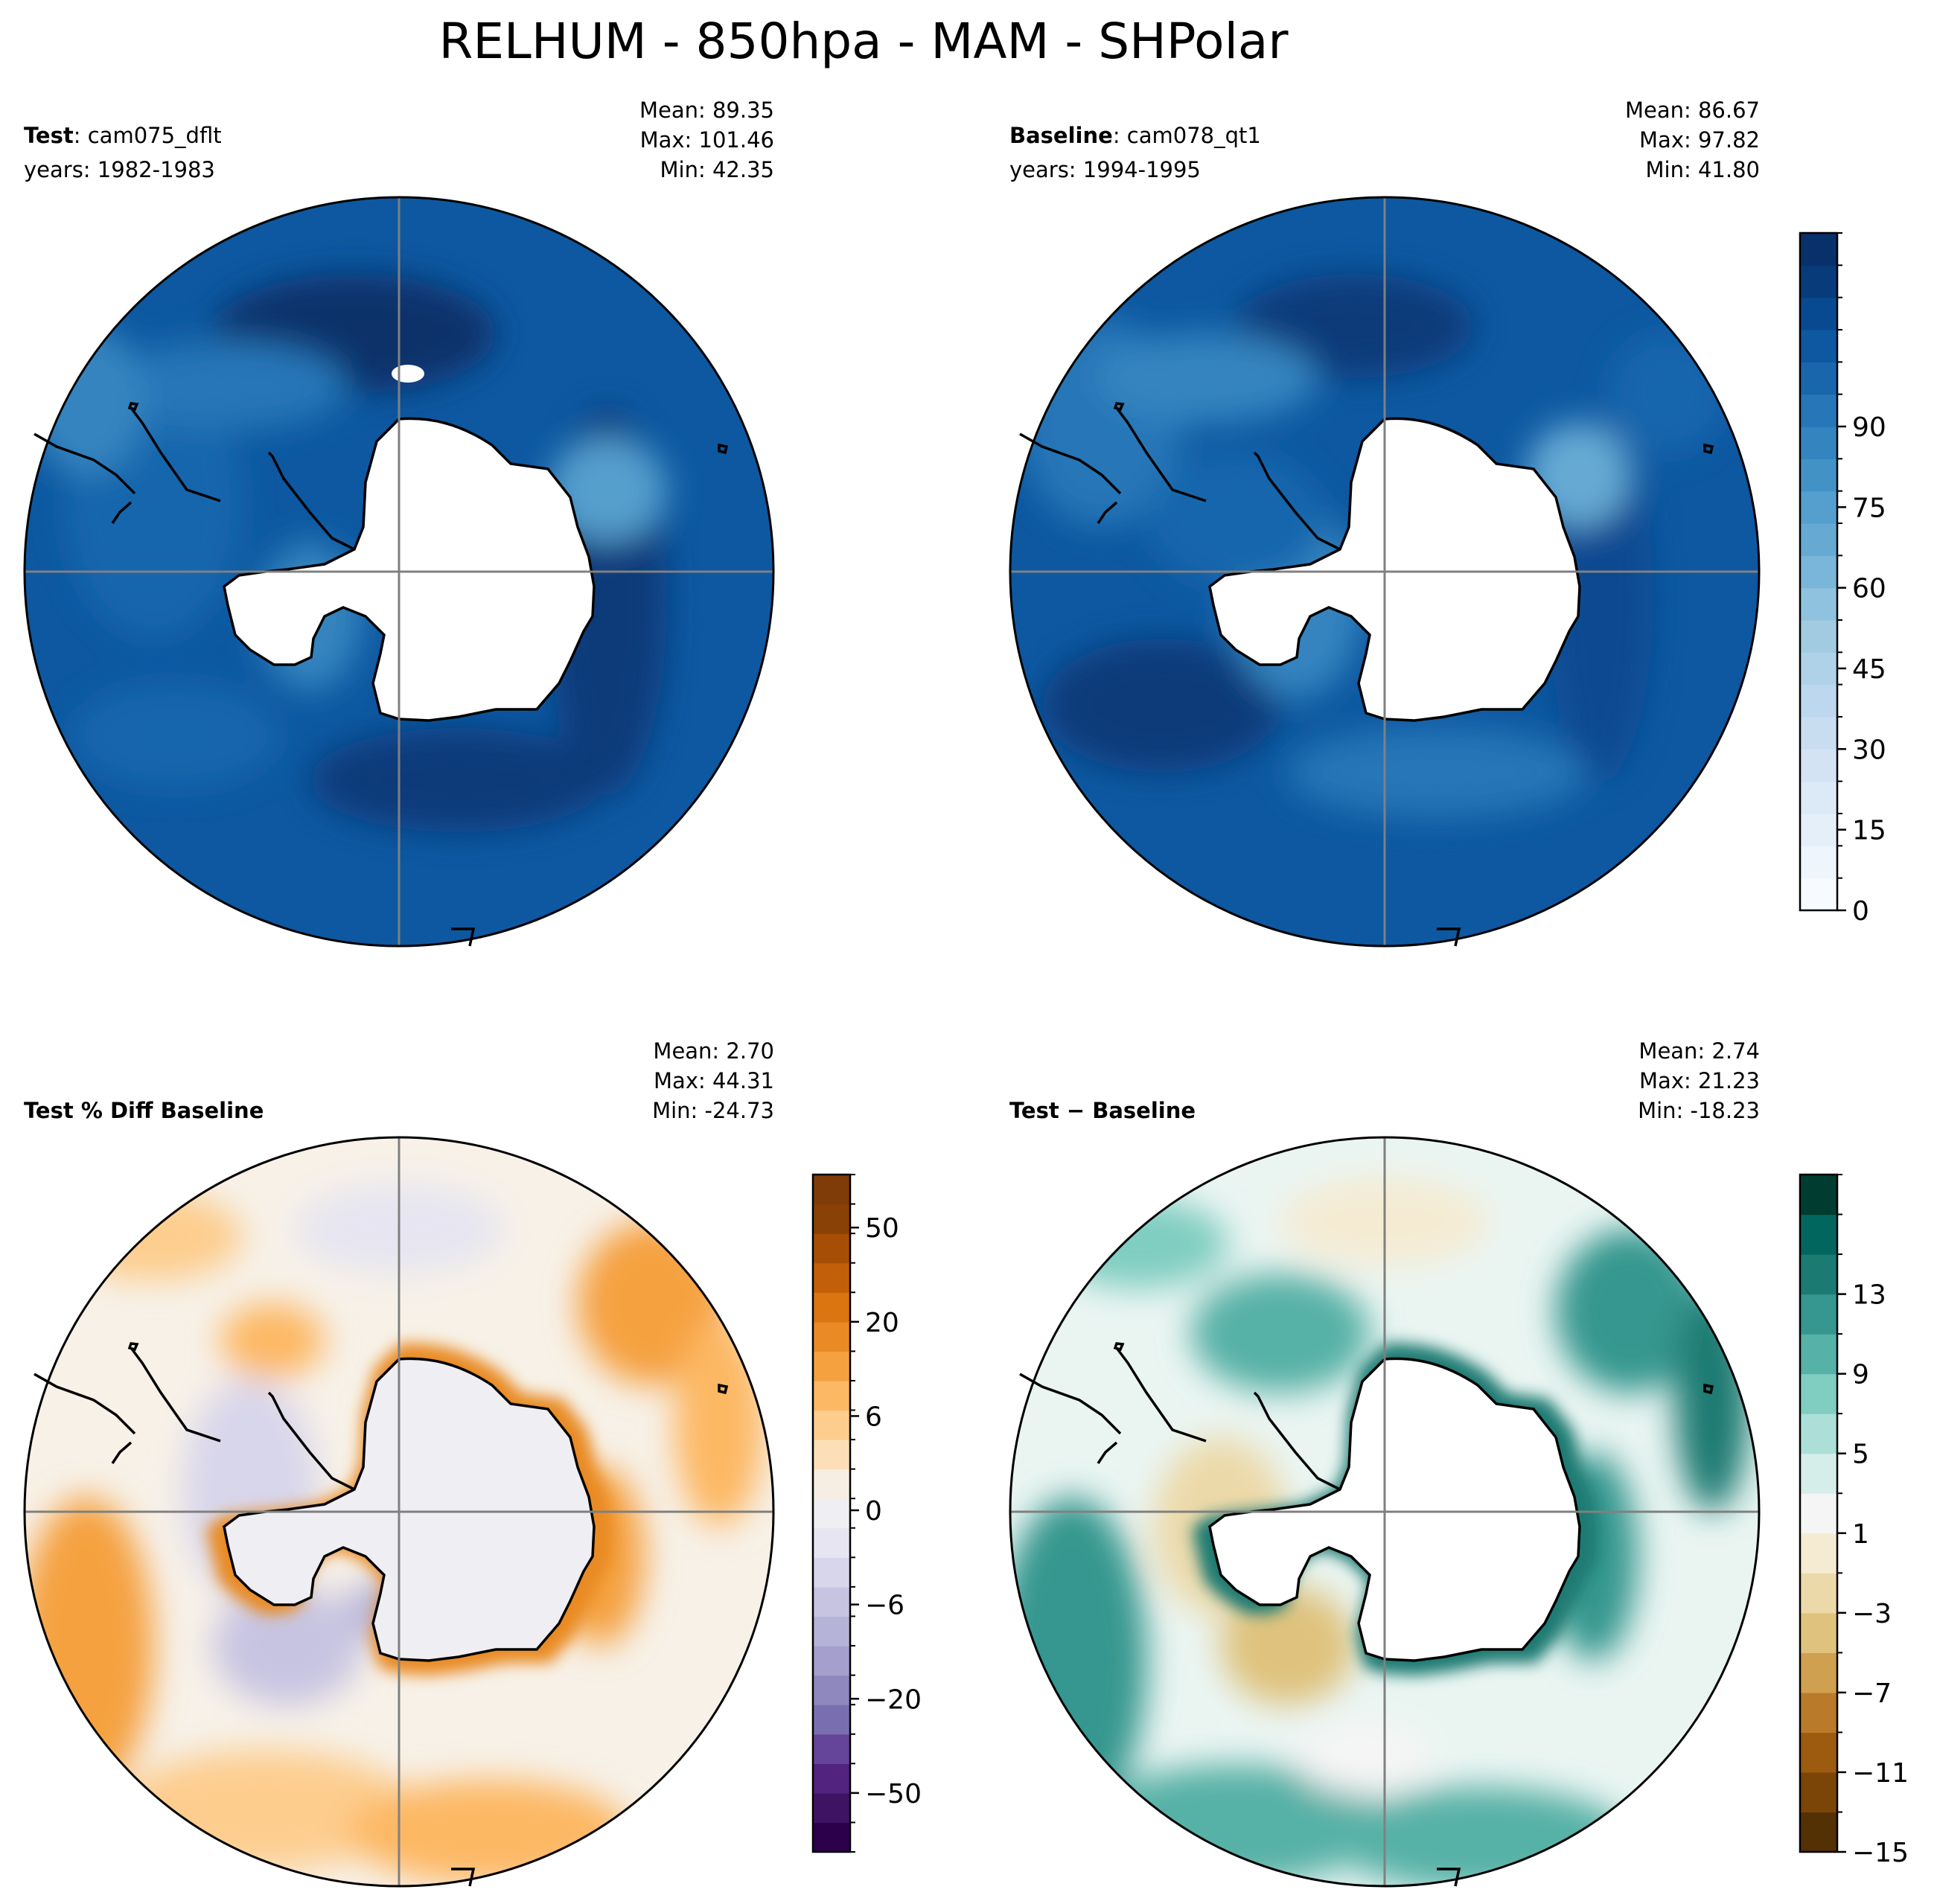 This screenshot has height=1904, width=1937. I want to click on cb-diff-tick-label: 13, so click(1869, 1295).